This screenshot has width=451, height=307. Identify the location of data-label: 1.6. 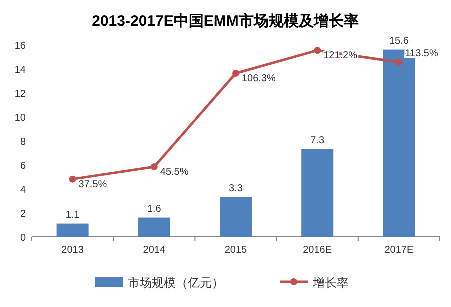
(154, 209).